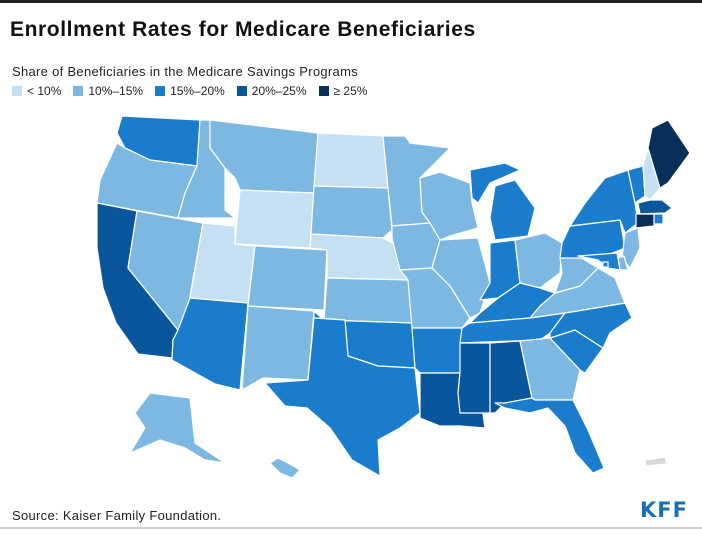  Describe the element at coordinates (278, 348) in the screenshot. I see `state-nm` at that location.